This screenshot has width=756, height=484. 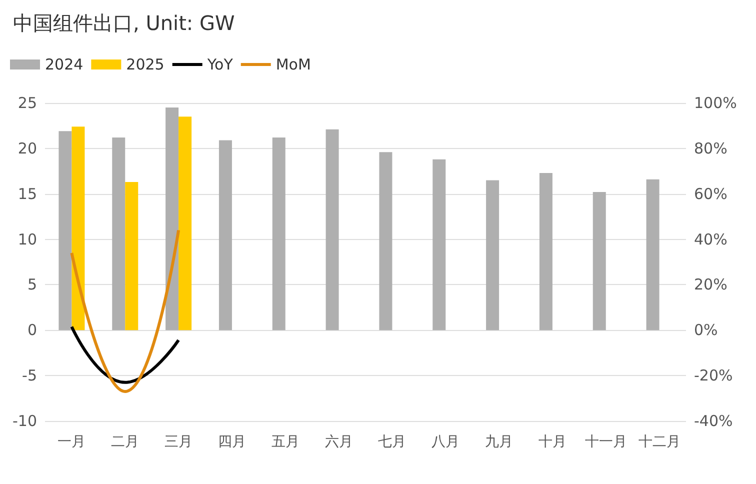 I want to click on y-tick-label: 10, so click(x=27, y=239).